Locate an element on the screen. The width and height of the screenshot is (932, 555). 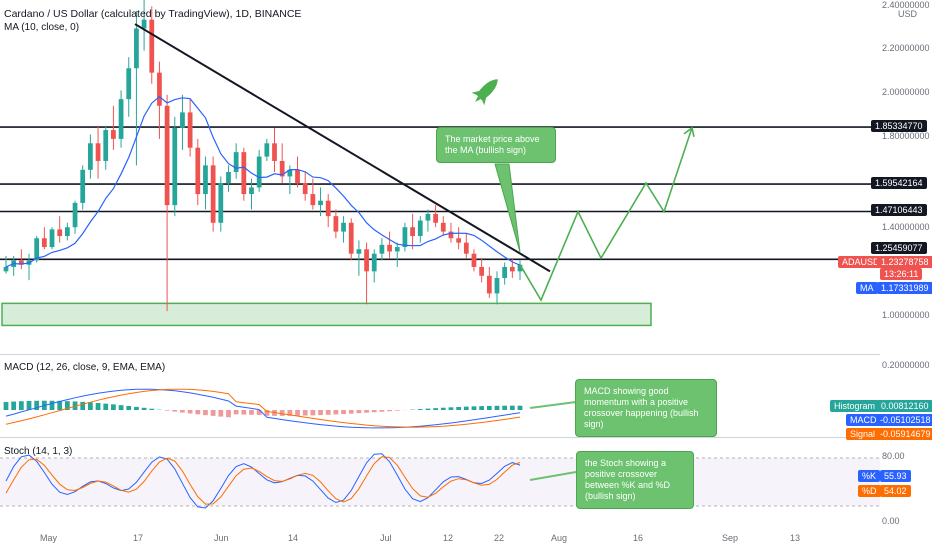
time-tick: 16 is located at coordinates (638, 538).